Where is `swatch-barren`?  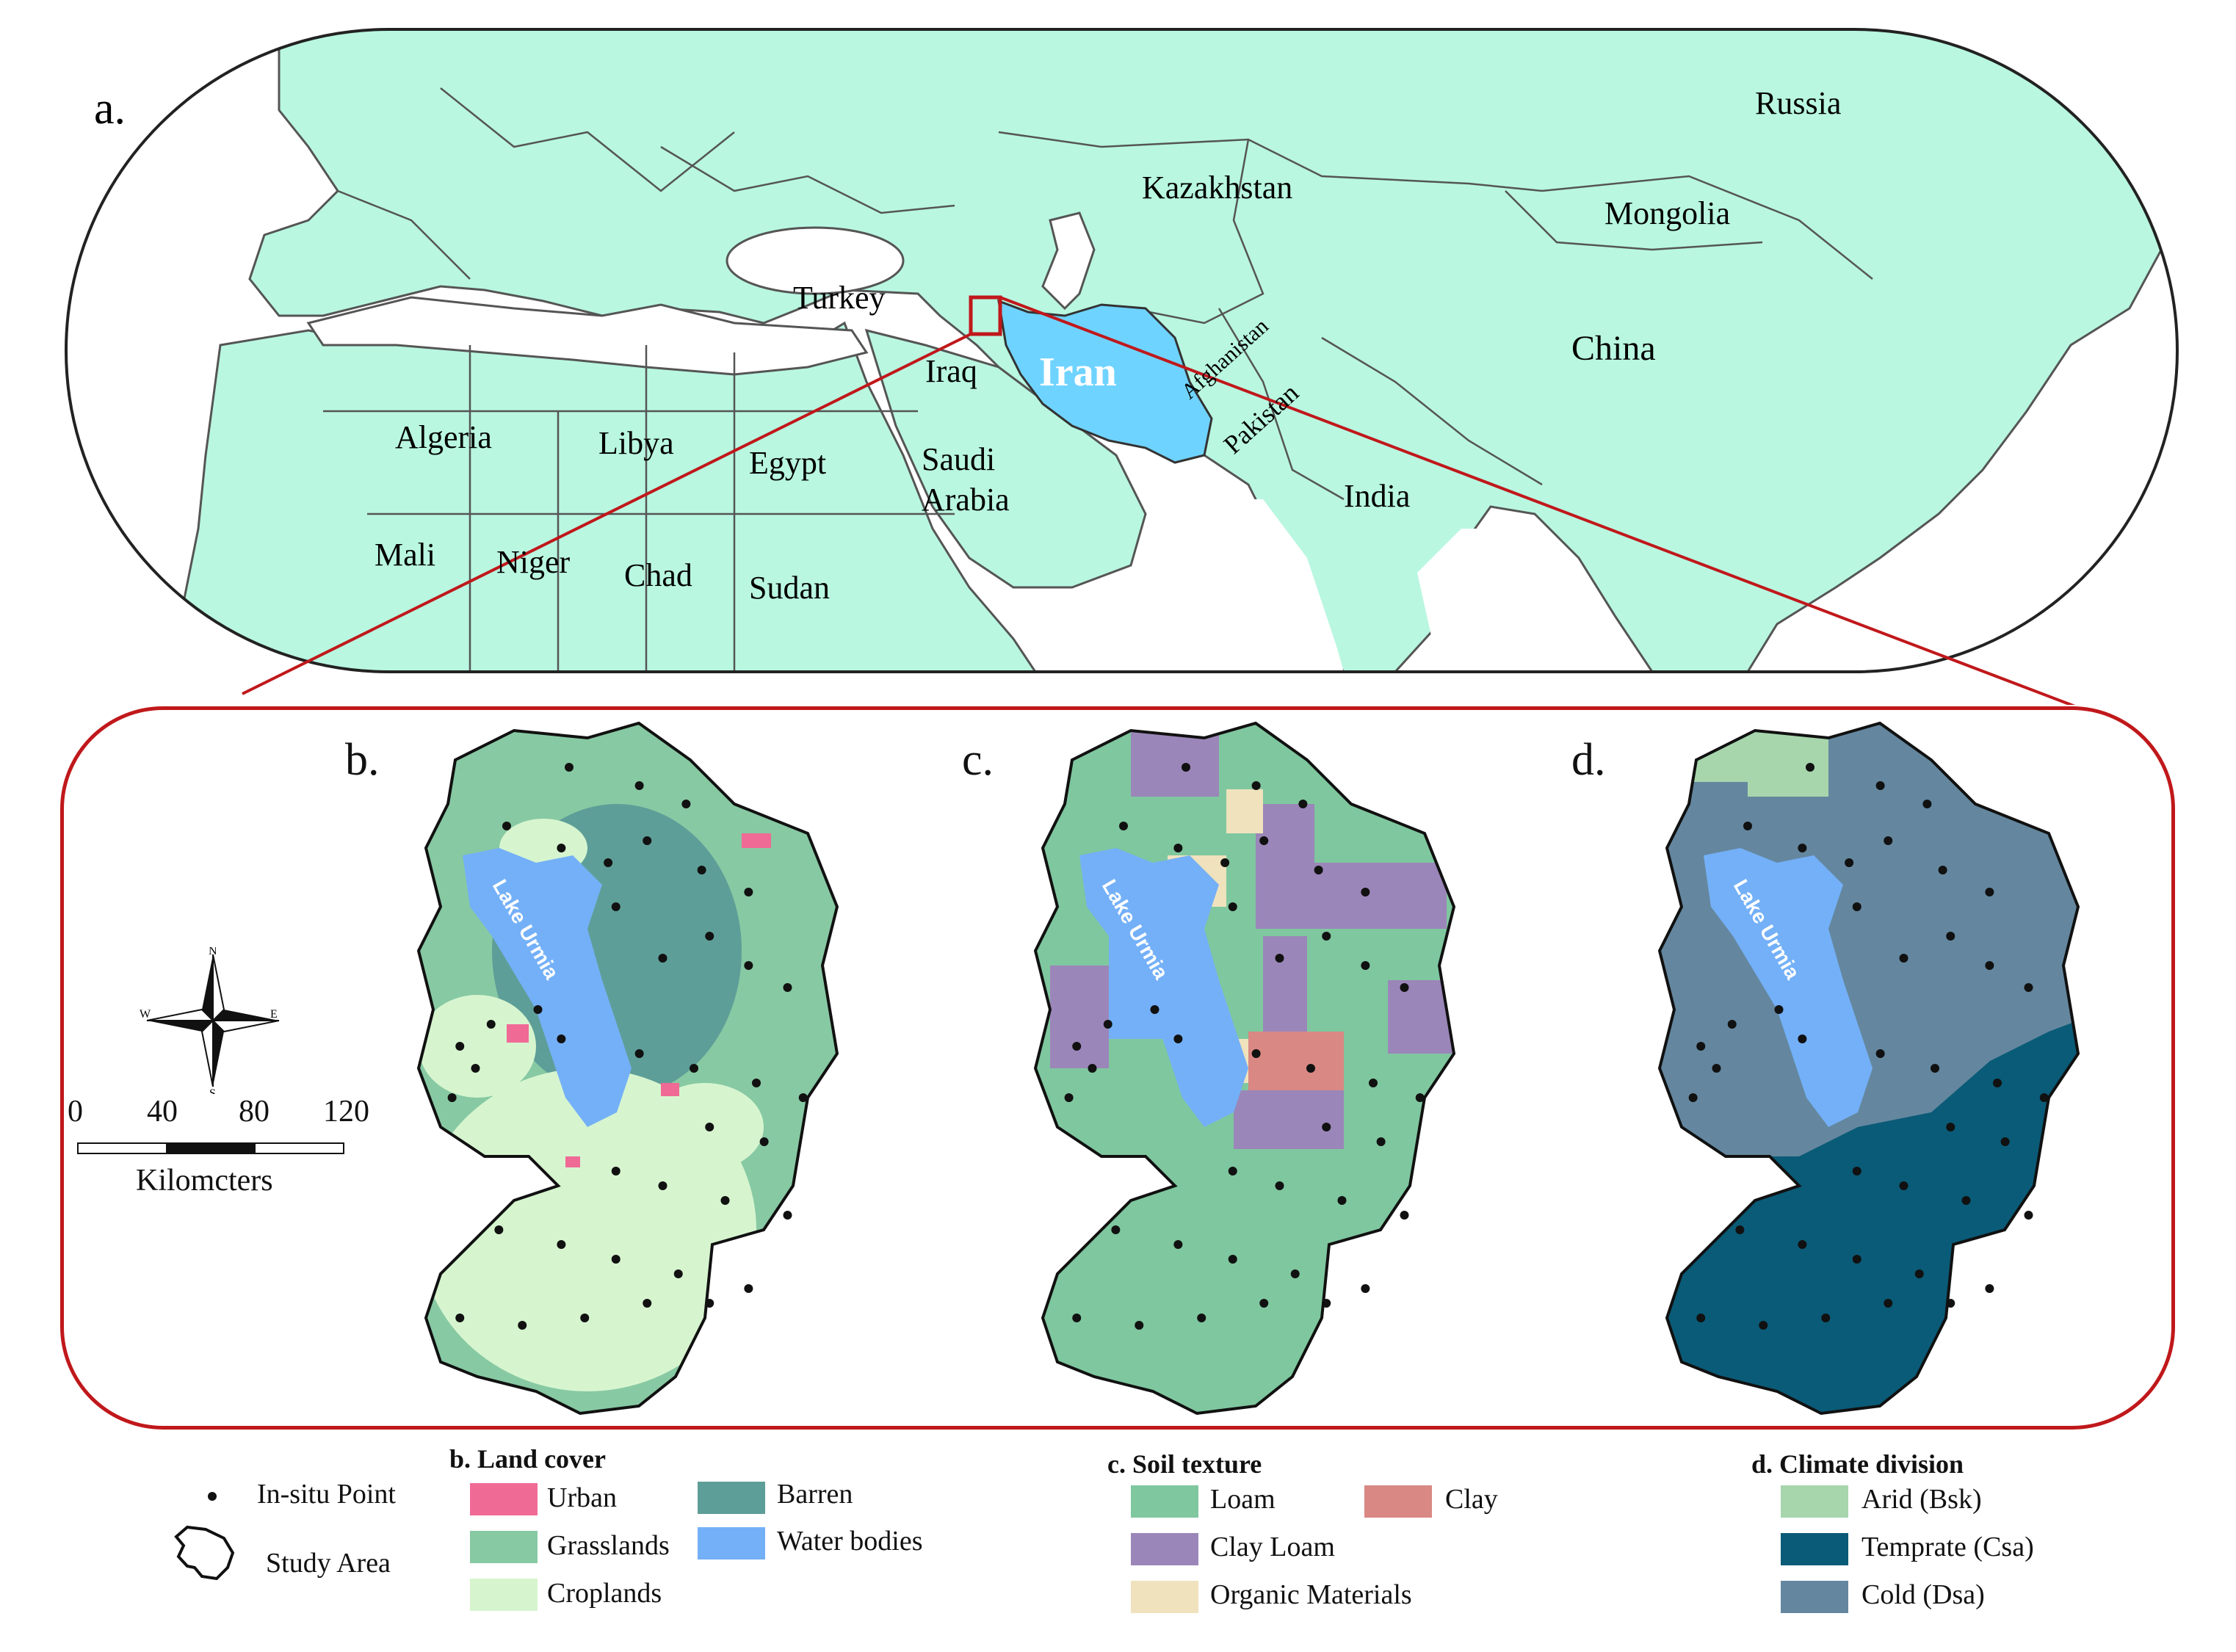 swatch-barren is located at coordinates (731, 1498).